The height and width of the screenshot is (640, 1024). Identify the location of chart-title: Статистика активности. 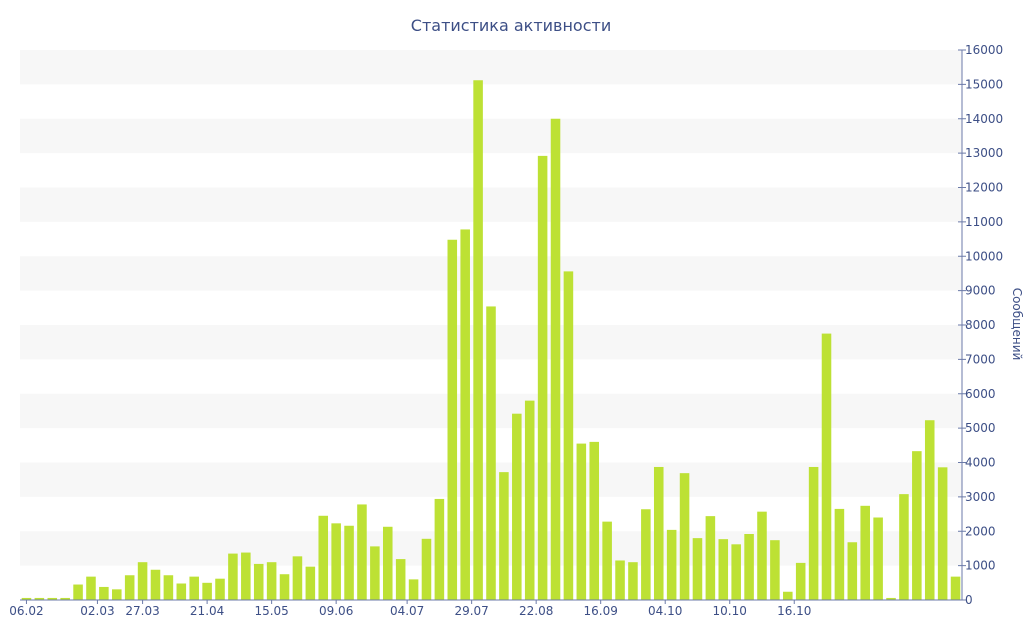
(511, 25).